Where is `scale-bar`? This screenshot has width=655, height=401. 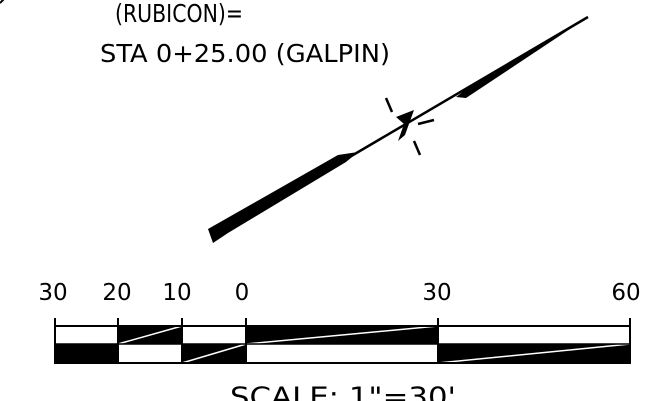 scale-bar is located at coordinates (342, 341).